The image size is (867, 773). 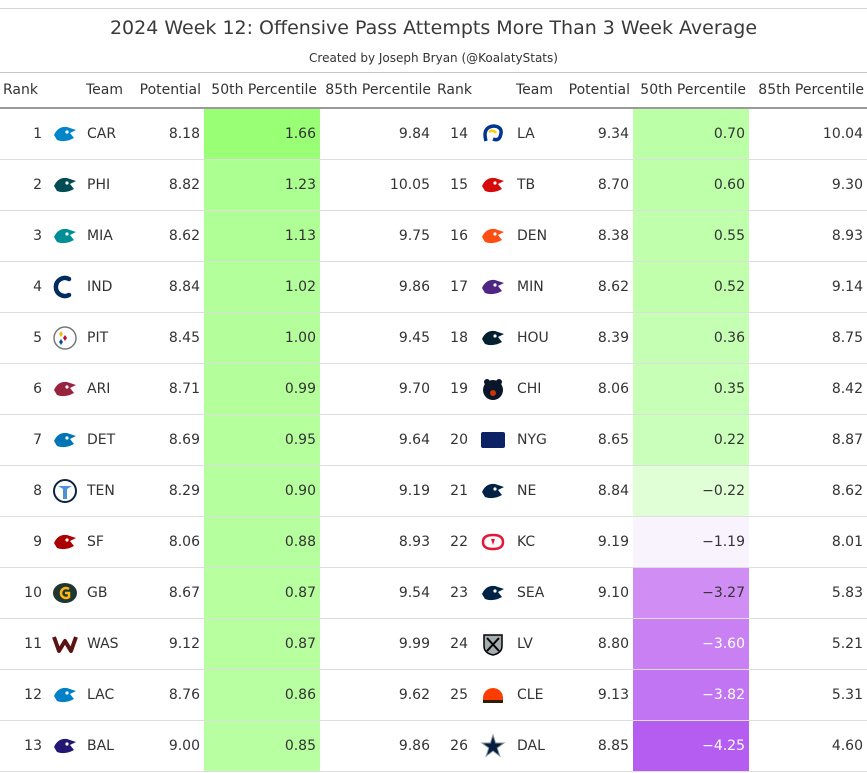 I want to click on p50-cell: 0.70, so click(x=691, y=134).